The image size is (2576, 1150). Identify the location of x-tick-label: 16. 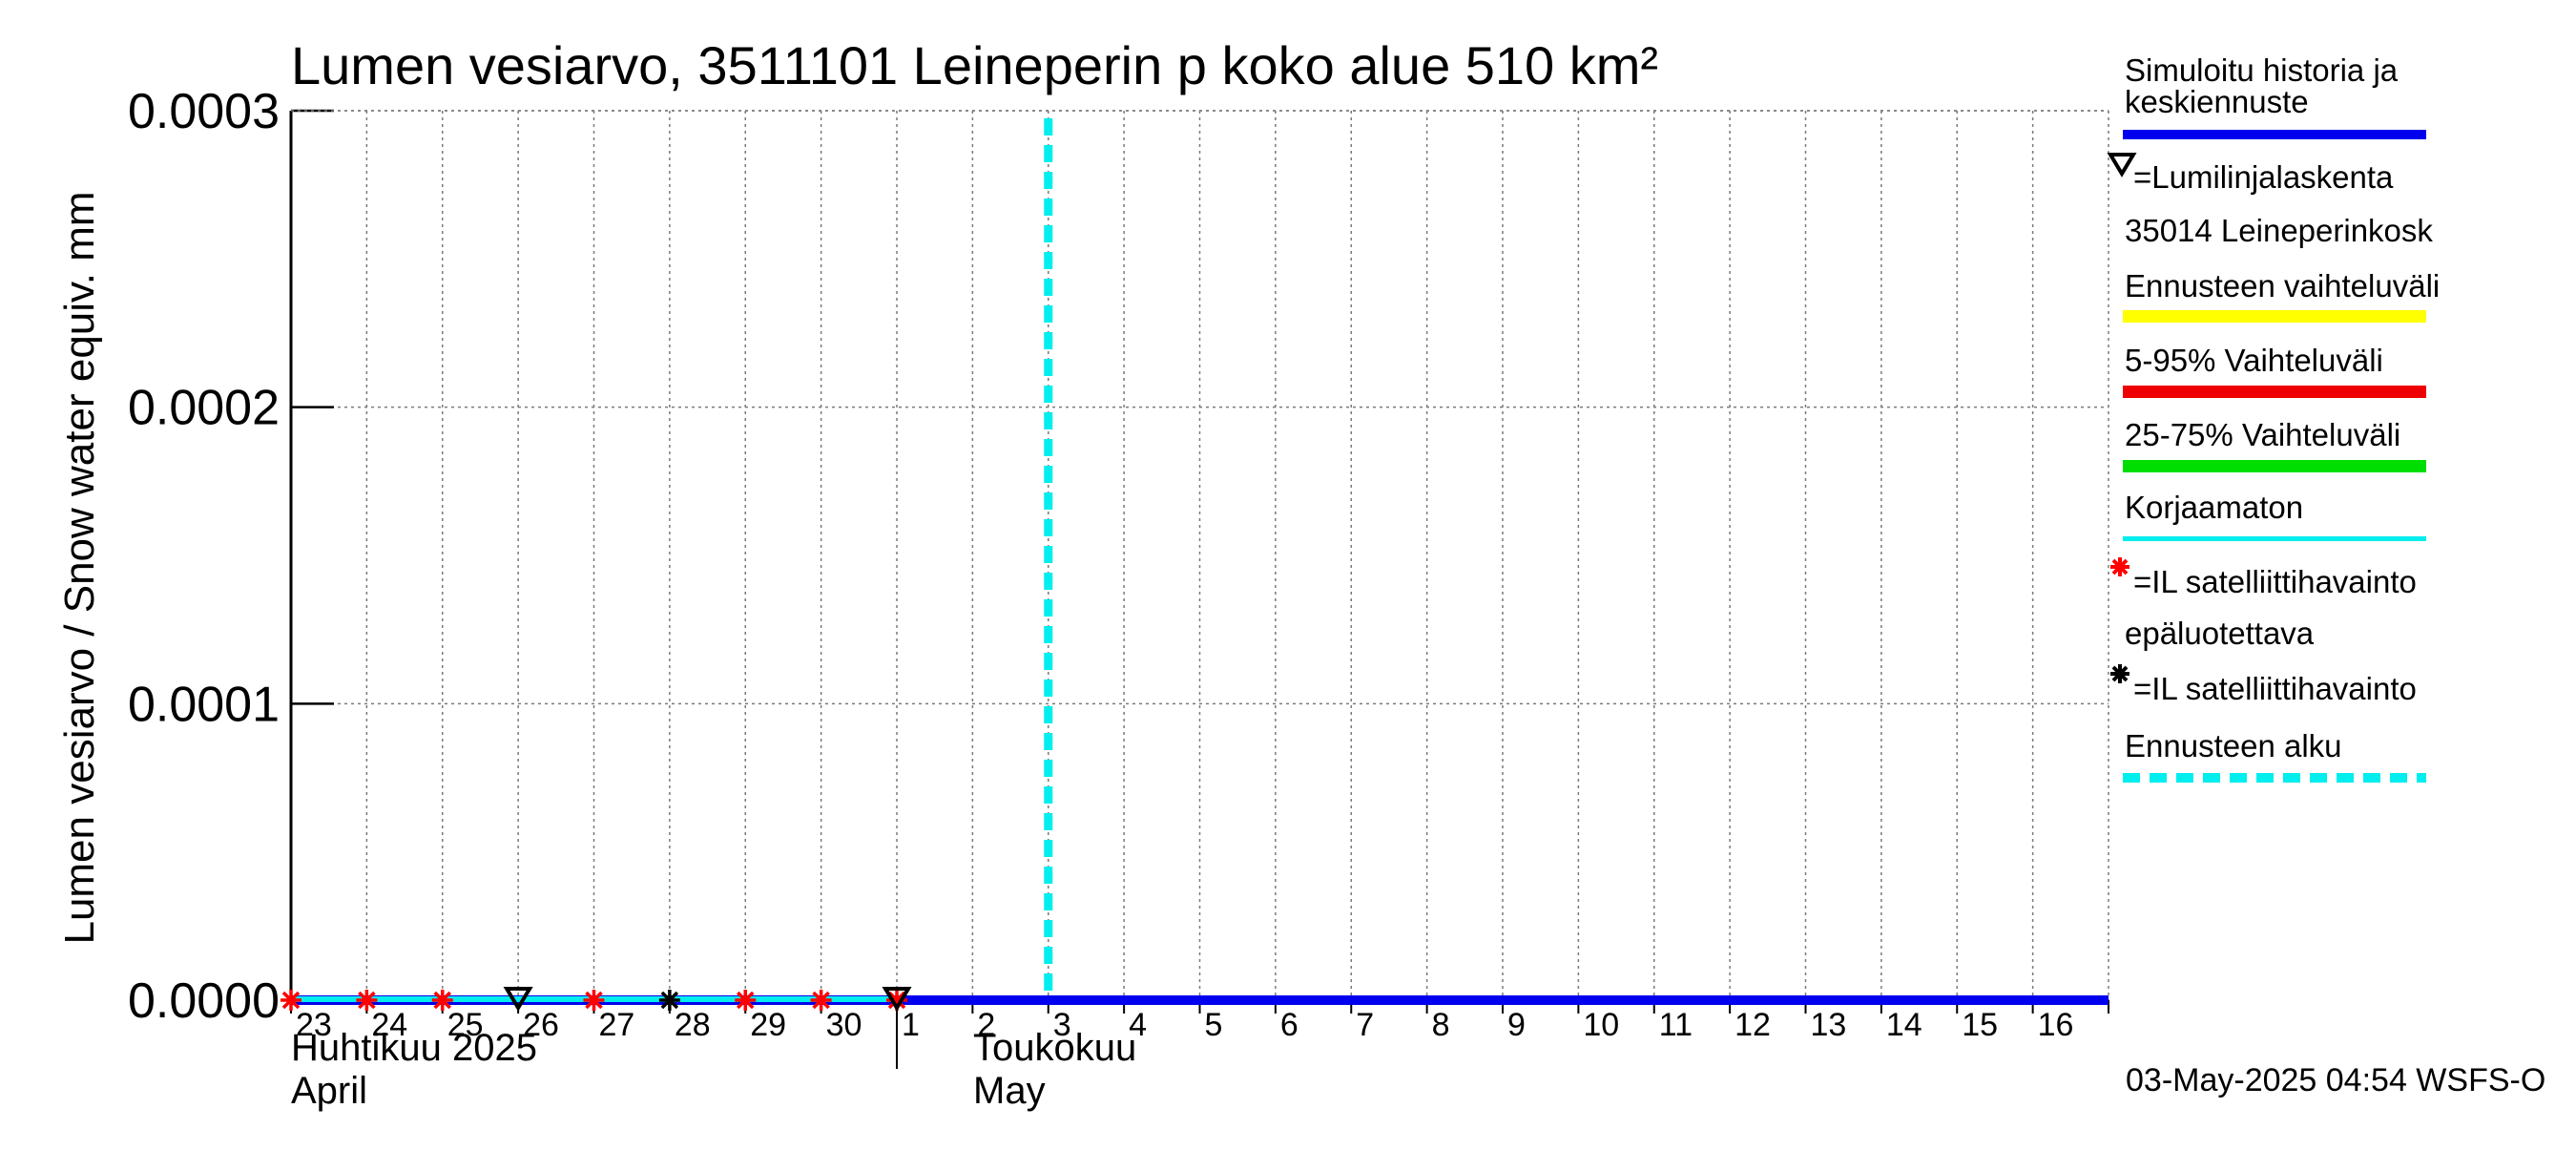
(2056, 1025).